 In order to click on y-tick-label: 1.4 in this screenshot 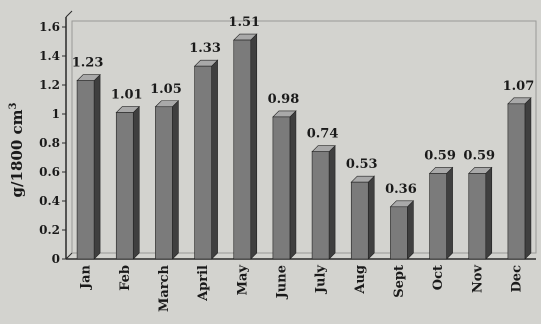, I will do `click(49, 56)`.